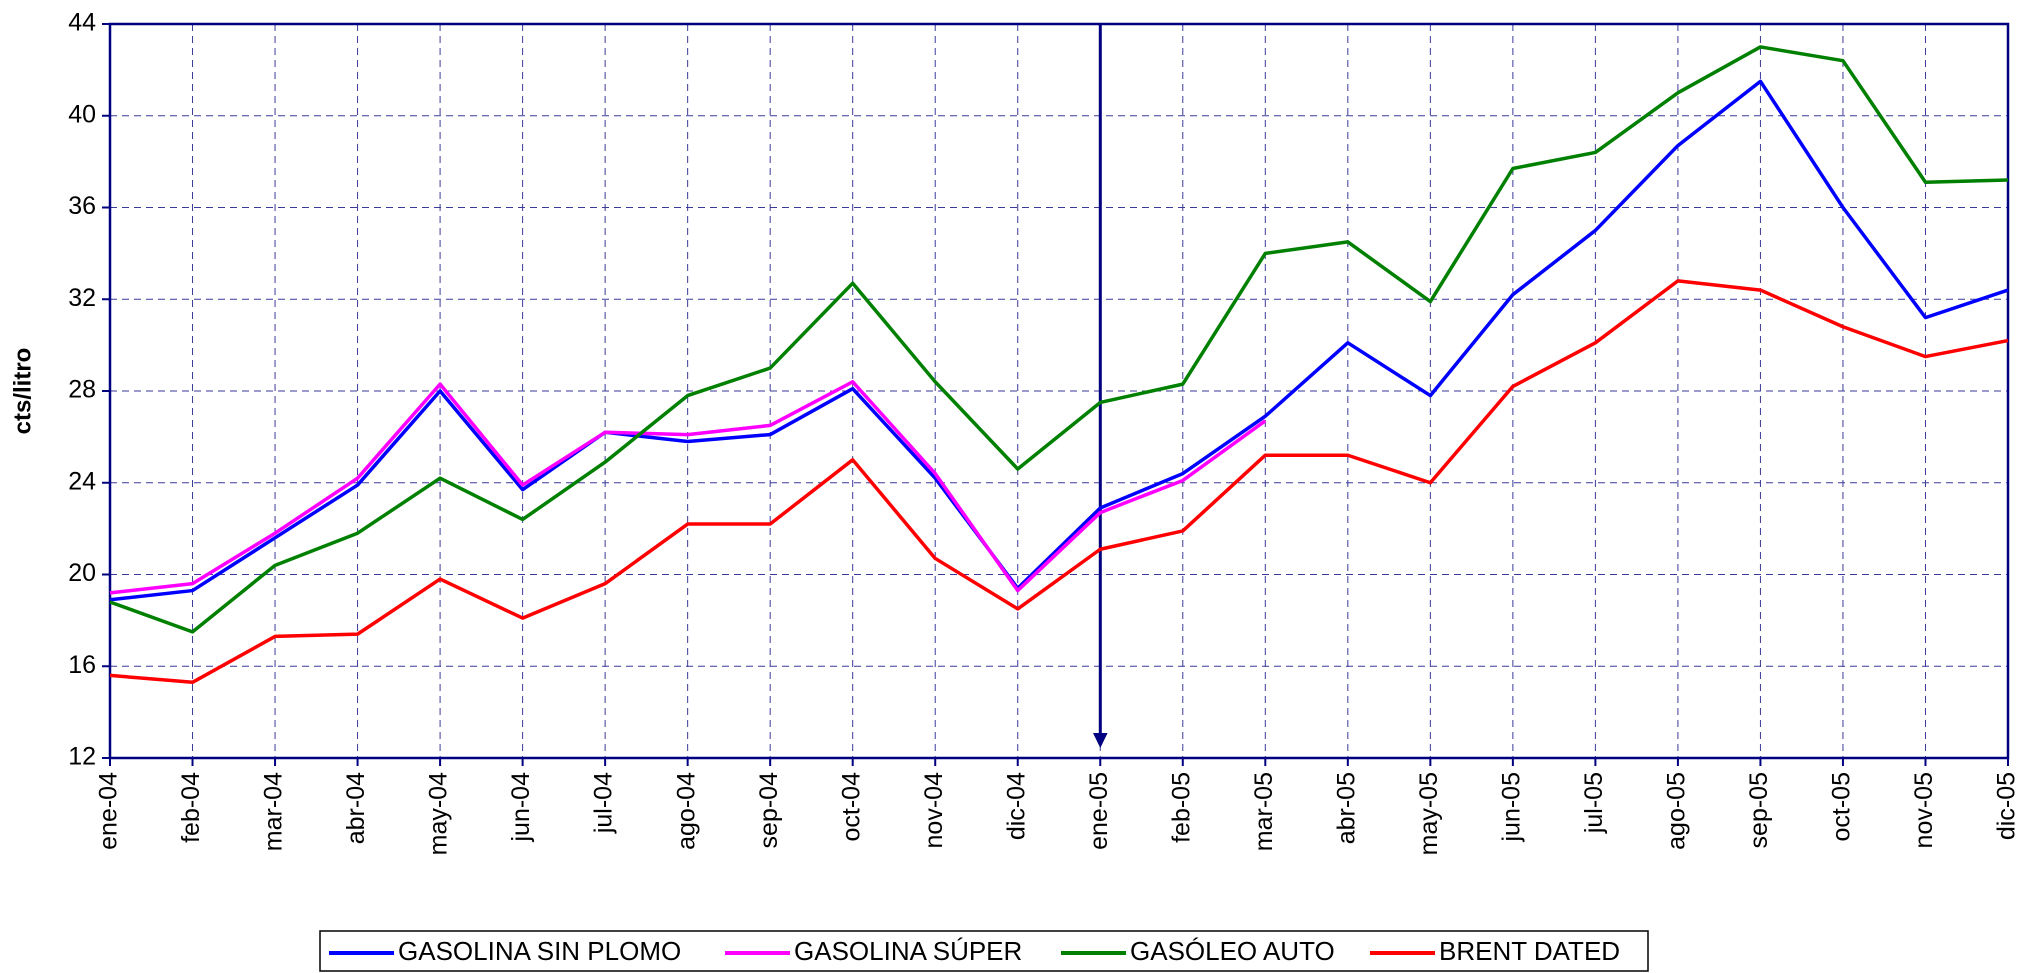 Image resolution: width=2022 pixels, height=973 pixels. Describe the element at coordinates (908, 951) in the screenshot. I see `legend-label: GASOLINA SÚPER` at that location.